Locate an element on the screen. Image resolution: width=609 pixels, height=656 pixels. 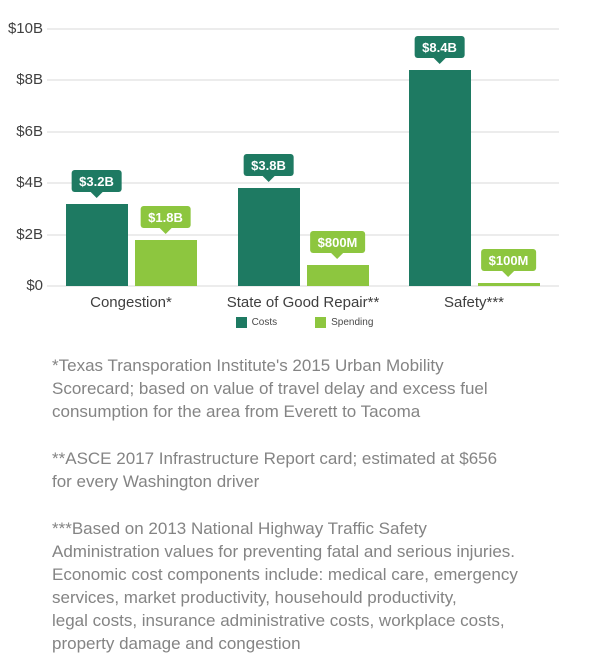
bar-value-label: $800M is located at coordinates (337, 242).